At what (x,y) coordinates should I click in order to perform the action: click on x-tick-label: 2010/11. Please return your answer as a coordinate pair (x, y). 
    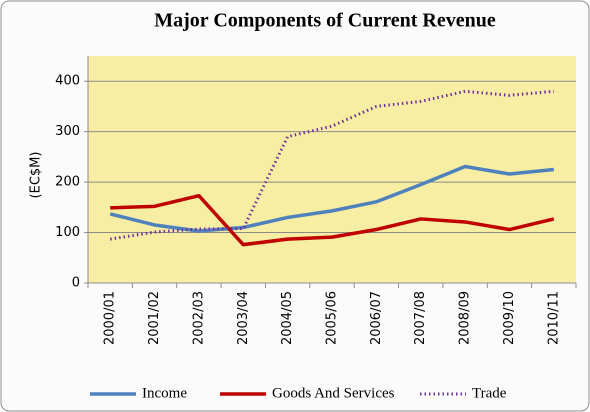
    Looking at the image, I should click on (553, 318).